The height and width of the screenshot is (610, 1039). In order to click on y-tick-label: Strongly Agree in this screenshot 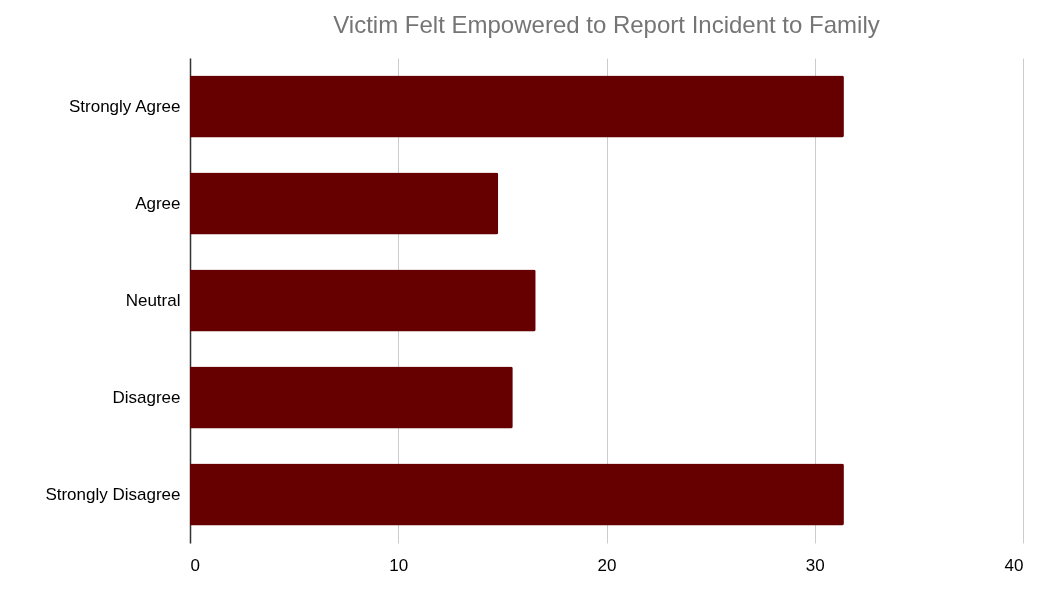, I will do `click(124, 106)`.